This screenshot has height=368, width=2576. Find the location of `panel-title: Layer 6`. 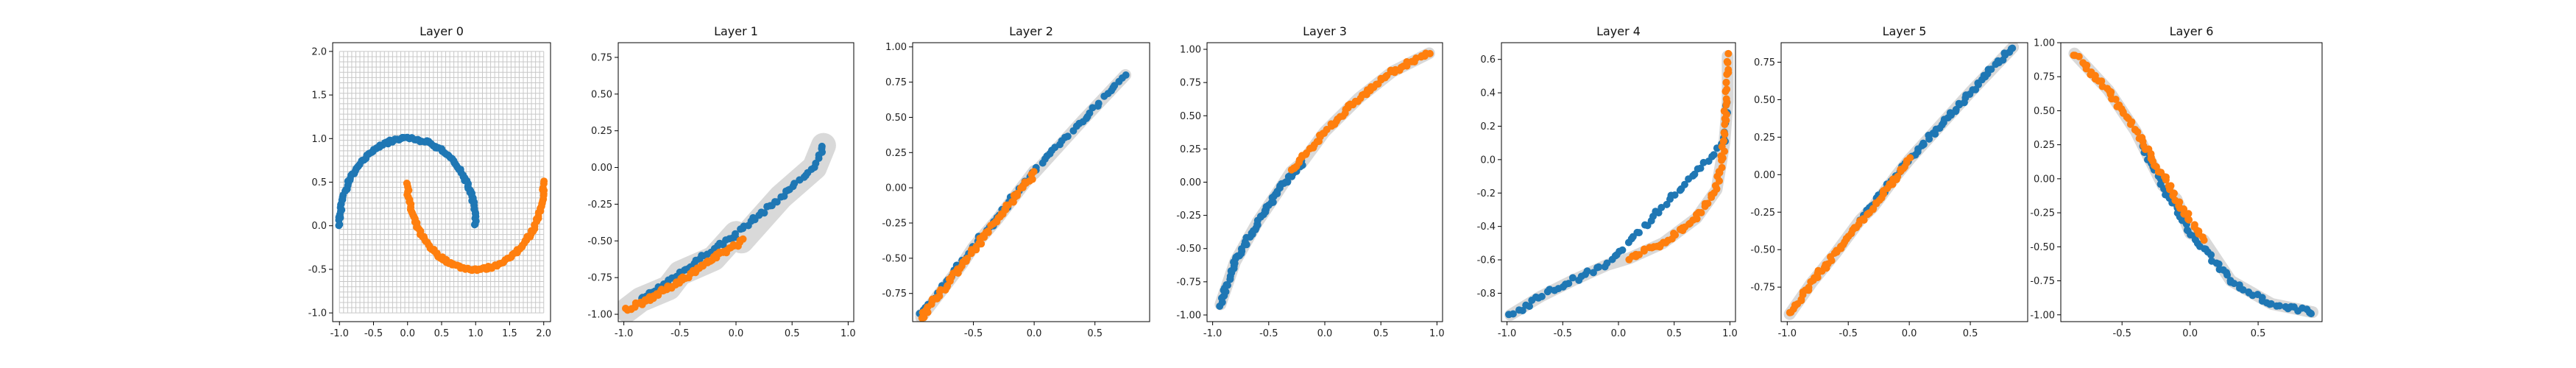

panel-title: Layer 6 is located at coordinates (2192, 31).